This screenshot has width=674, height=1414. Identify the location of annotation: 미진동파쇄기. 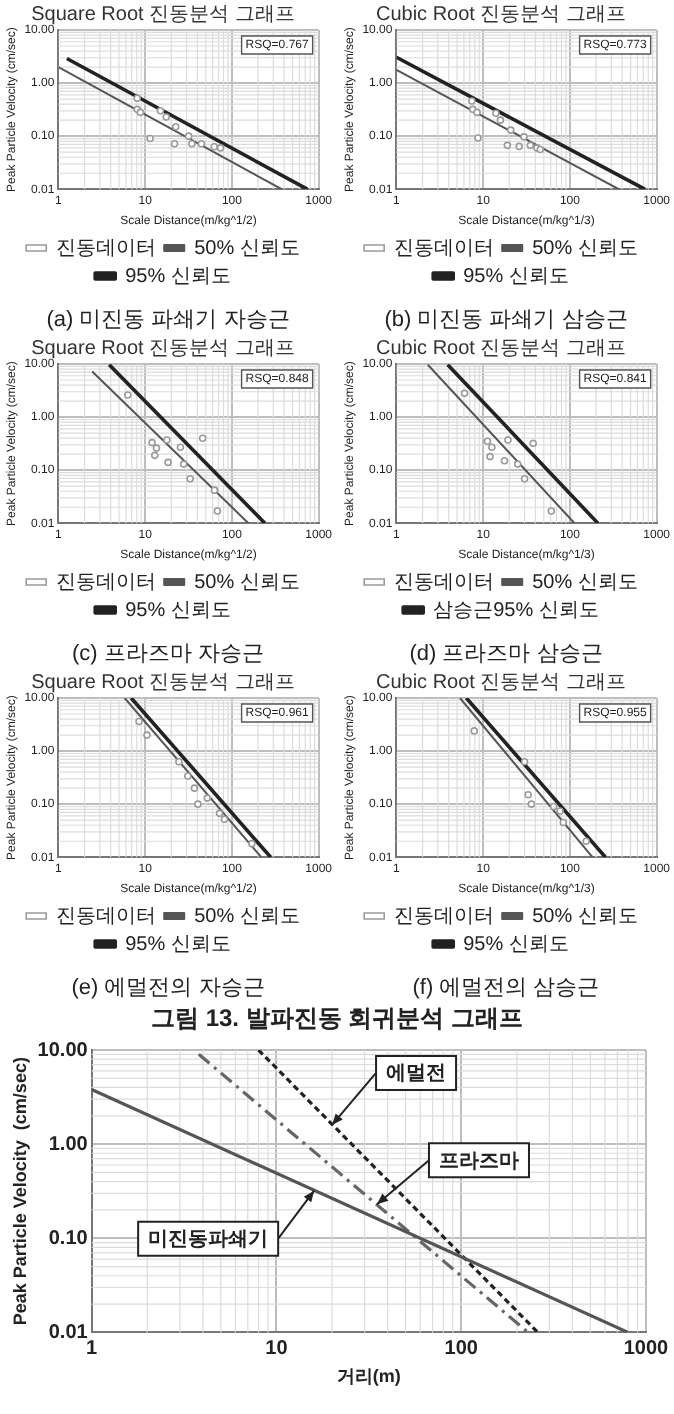
(208, 1240).